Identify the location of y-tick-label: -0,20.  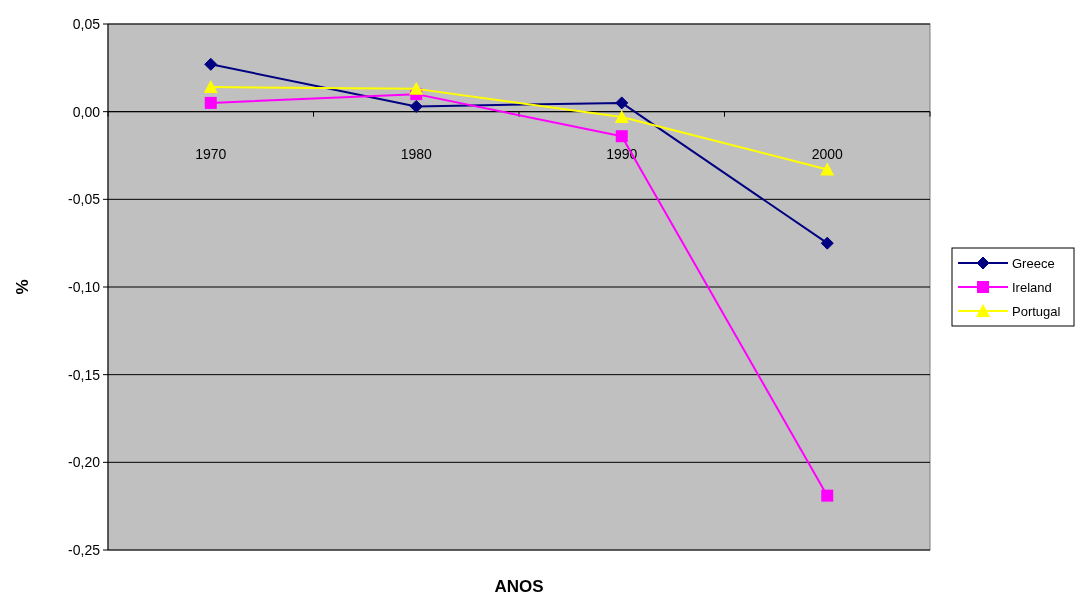
(84, 462).